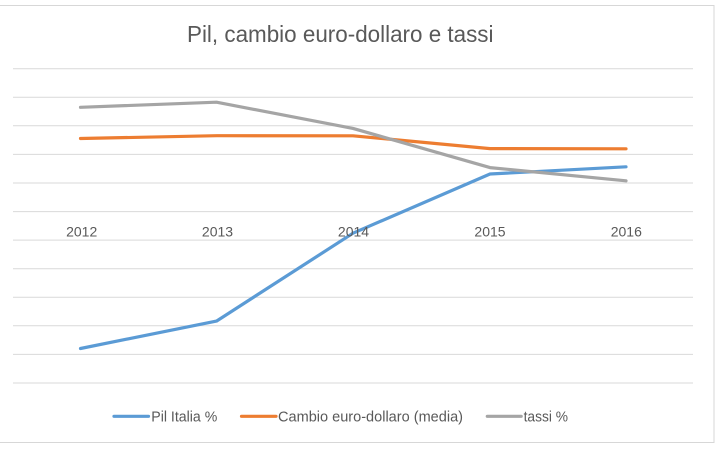 This screenshot has height=467, width=720. I want to click on svg-text: Pil Italia %, so click(184, 417).